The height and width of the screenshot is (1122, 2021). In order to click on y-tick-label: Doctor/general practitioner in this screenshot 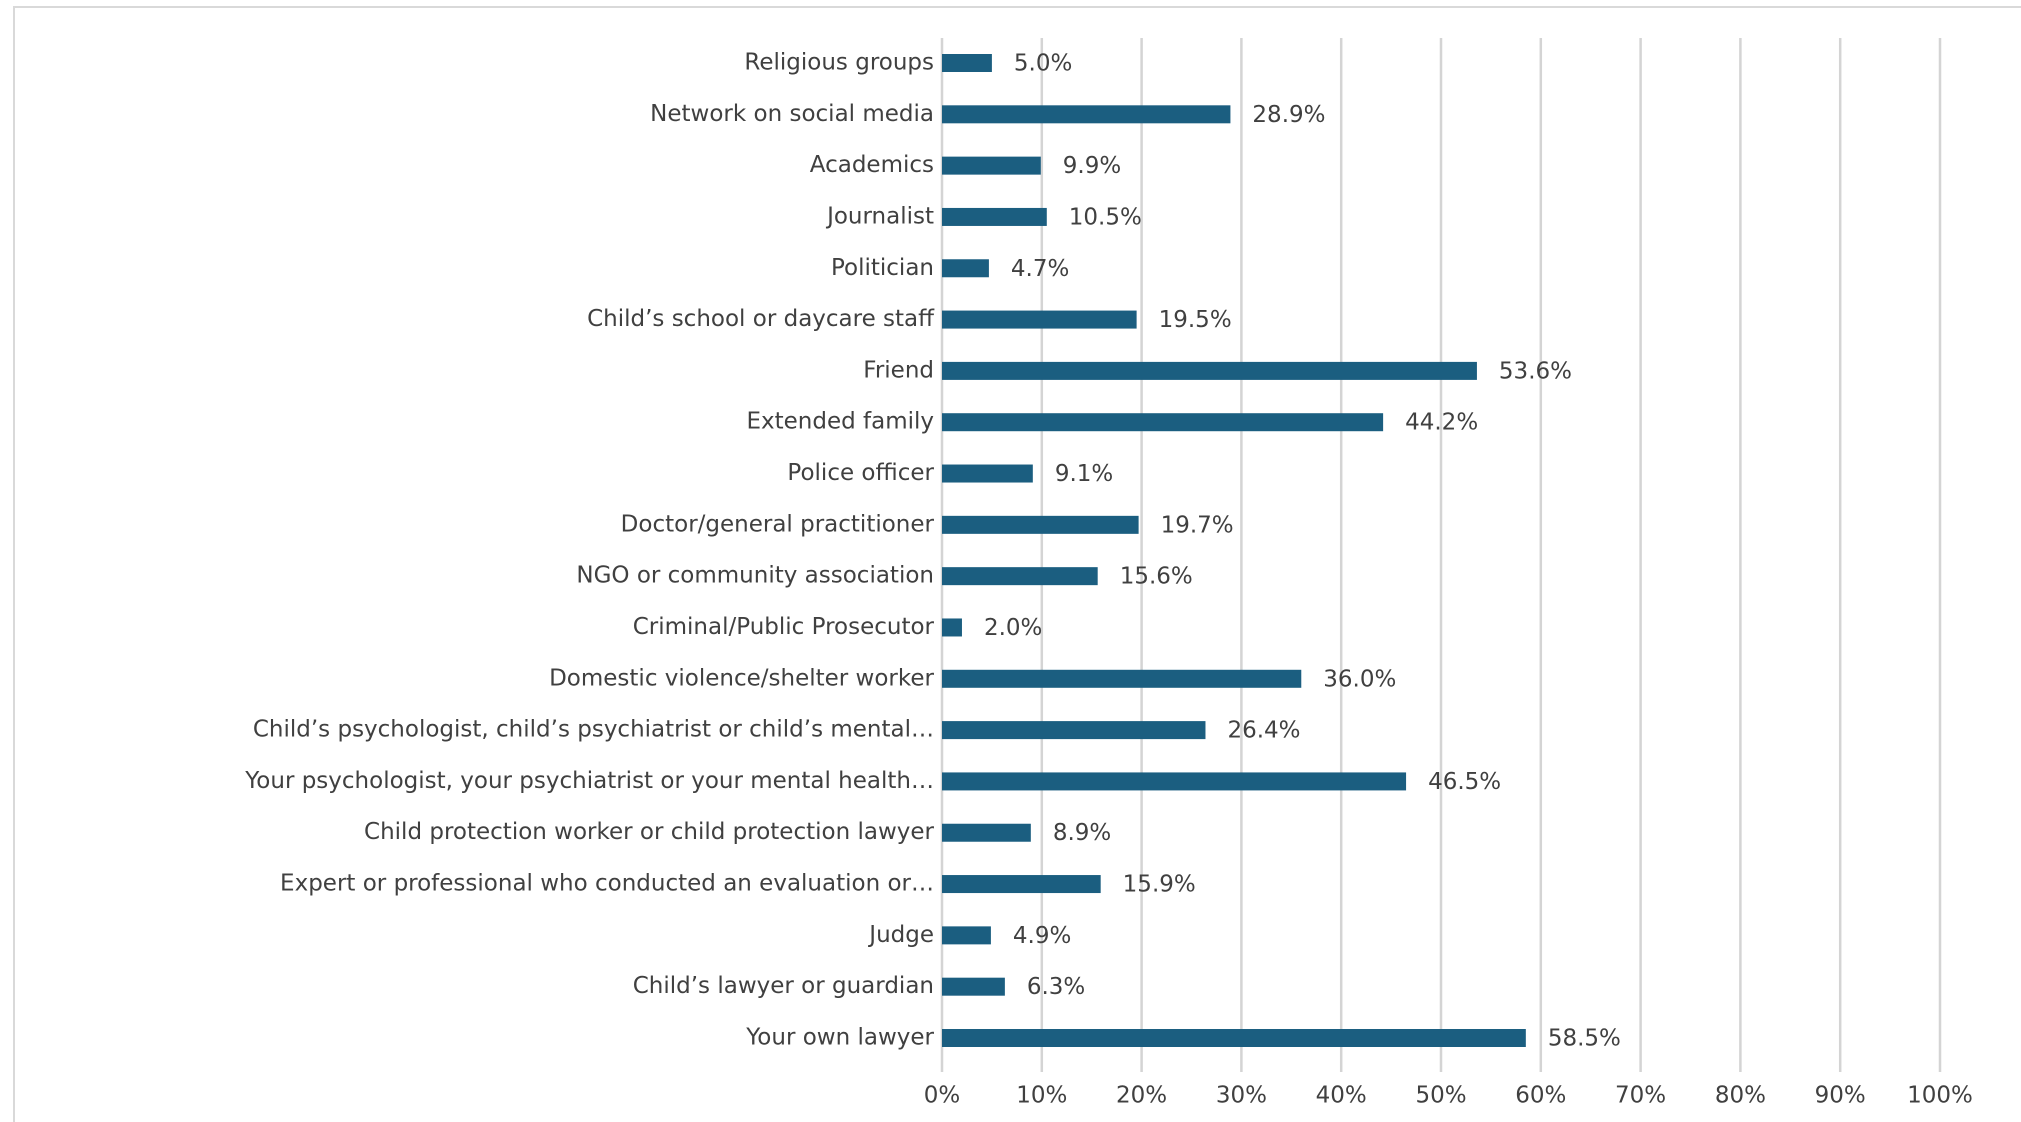, I will do `click(778, 524)`.